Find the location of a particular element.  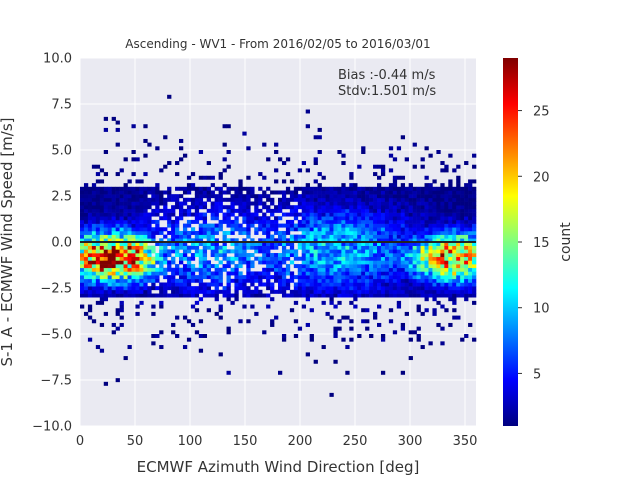

x-tick-label: 200 is located at coordinates (300, 441).